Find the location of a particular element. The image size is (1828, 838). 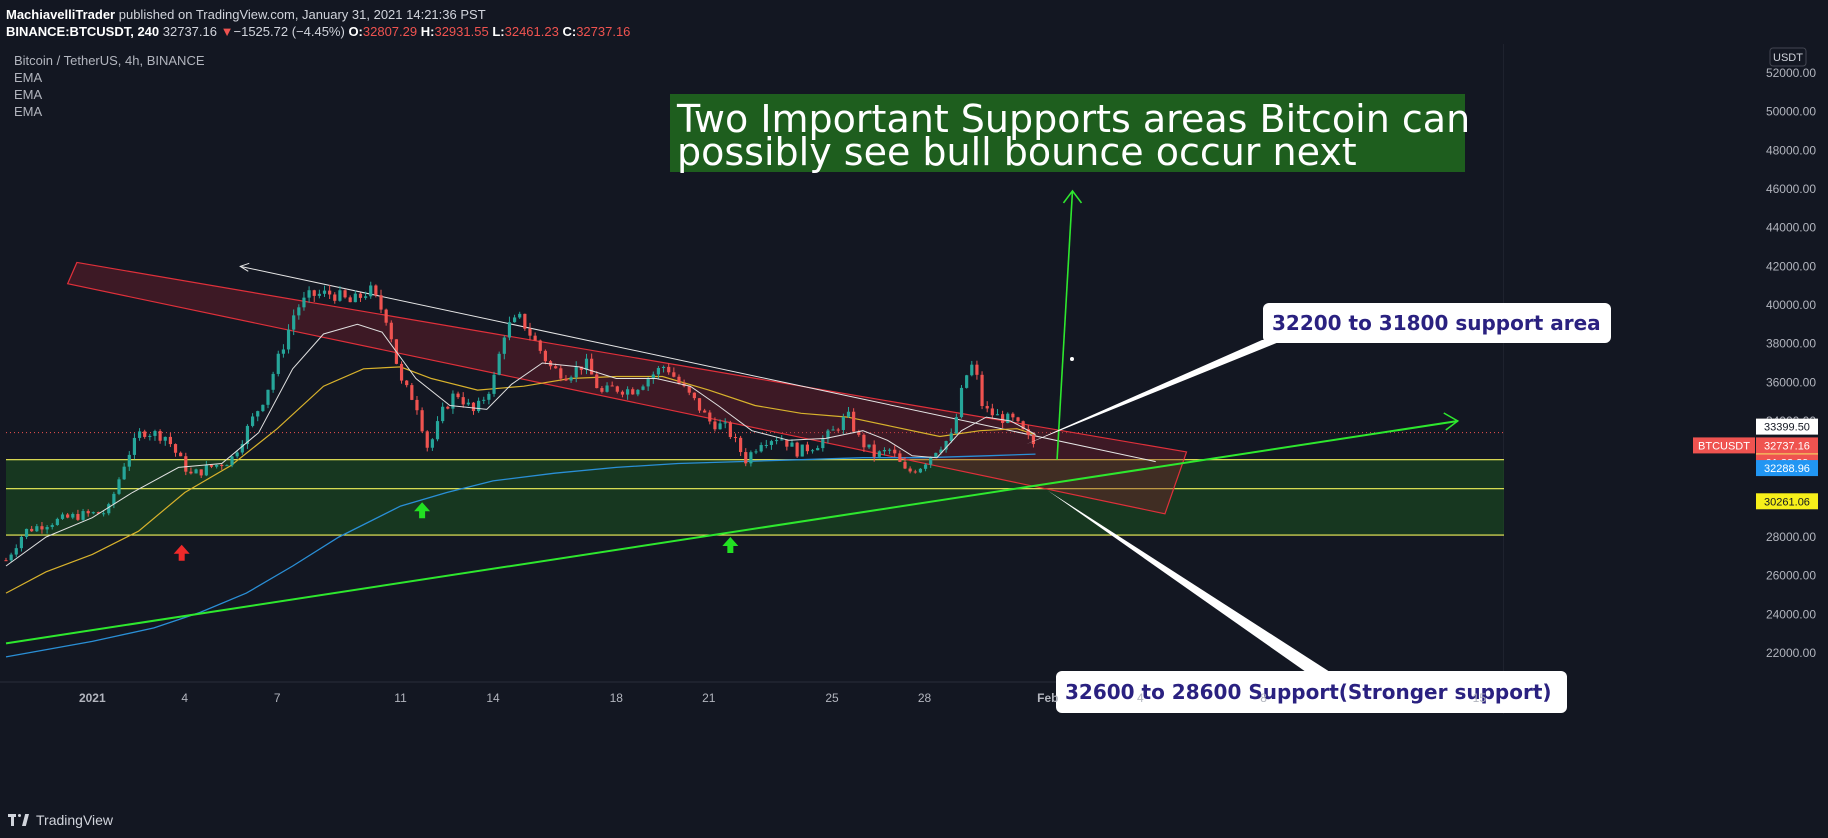

marker-dot is located at coordinates (1072, 359).